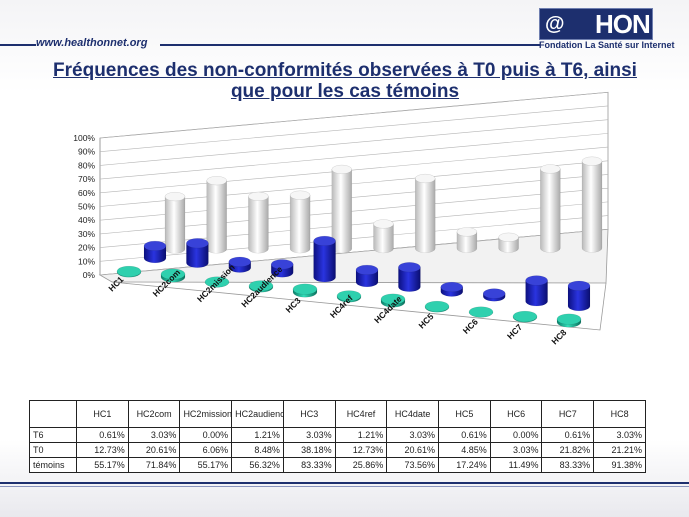 This screenshot has width=689, height=517. What do you see at coordinates (154, 465) in the screenshot?
I see `table-cell: 71.84%` at bounding box center [154, 465].